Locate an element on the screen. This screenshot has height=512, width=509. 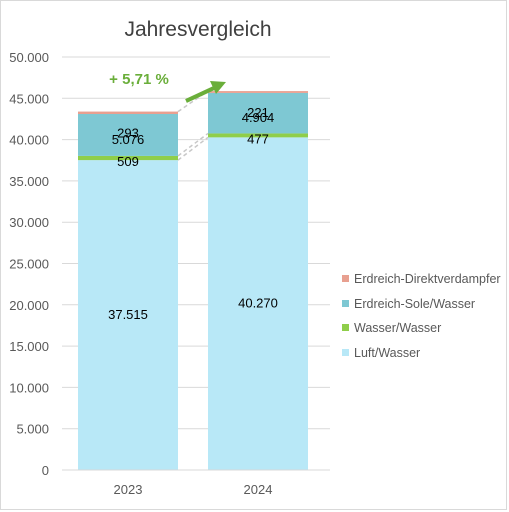
y-tick-label: 20.000 is located at coordinates (29, 305).